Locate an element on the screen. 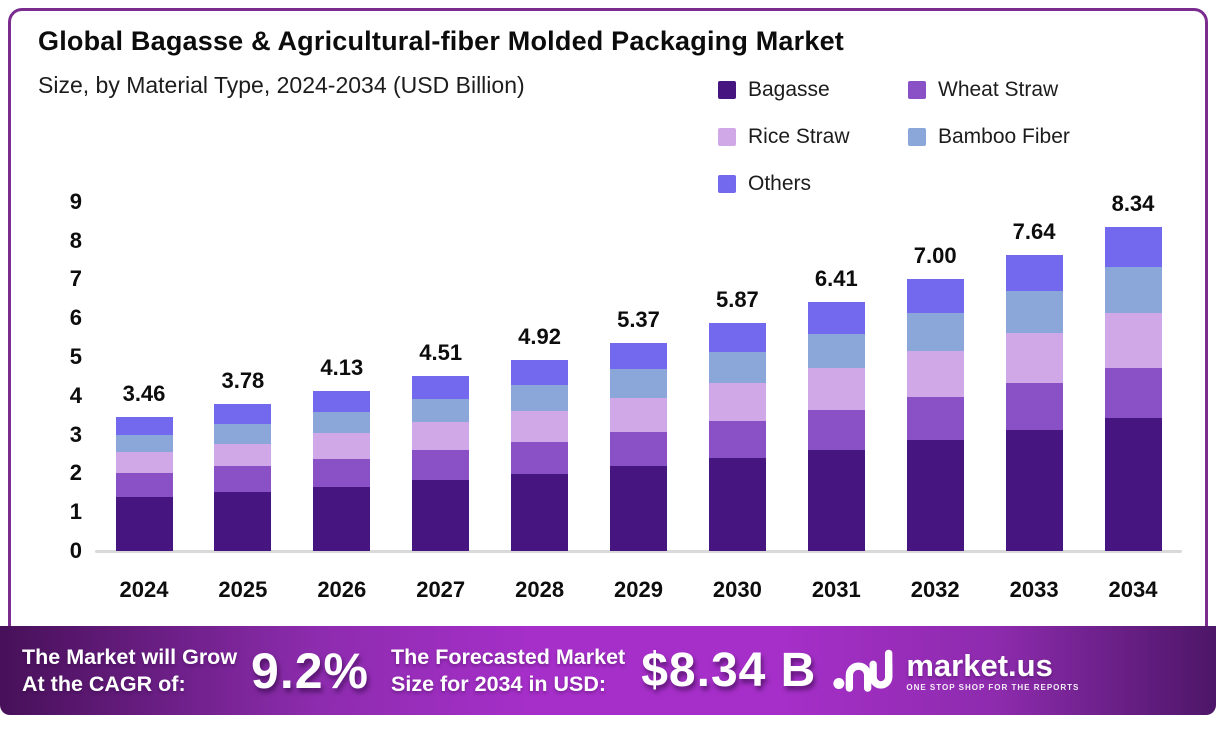 This screenshot has height=731, width=1216. y-axis-label: 5 is located at coordinates (75, 356).